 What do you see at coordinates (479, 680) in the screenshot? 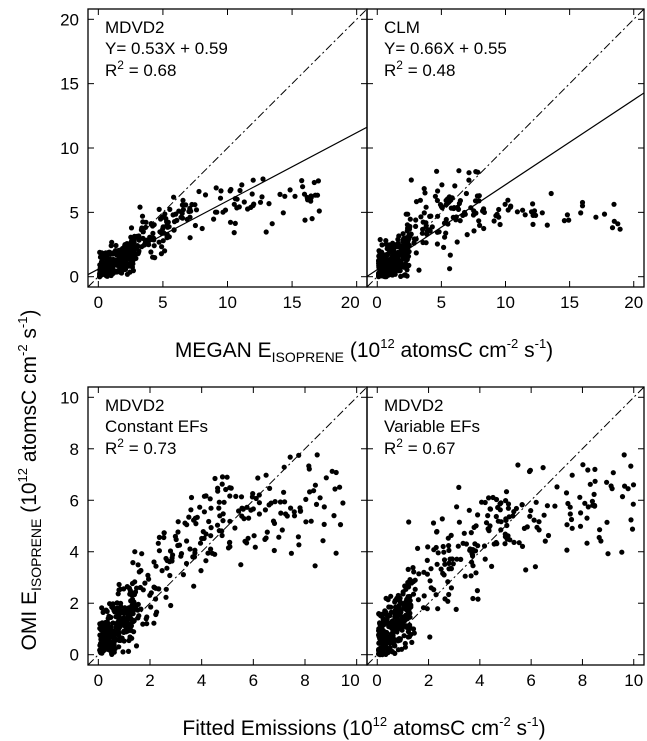
I see `x-tick-label: 4` at bounding box center [479, 680].